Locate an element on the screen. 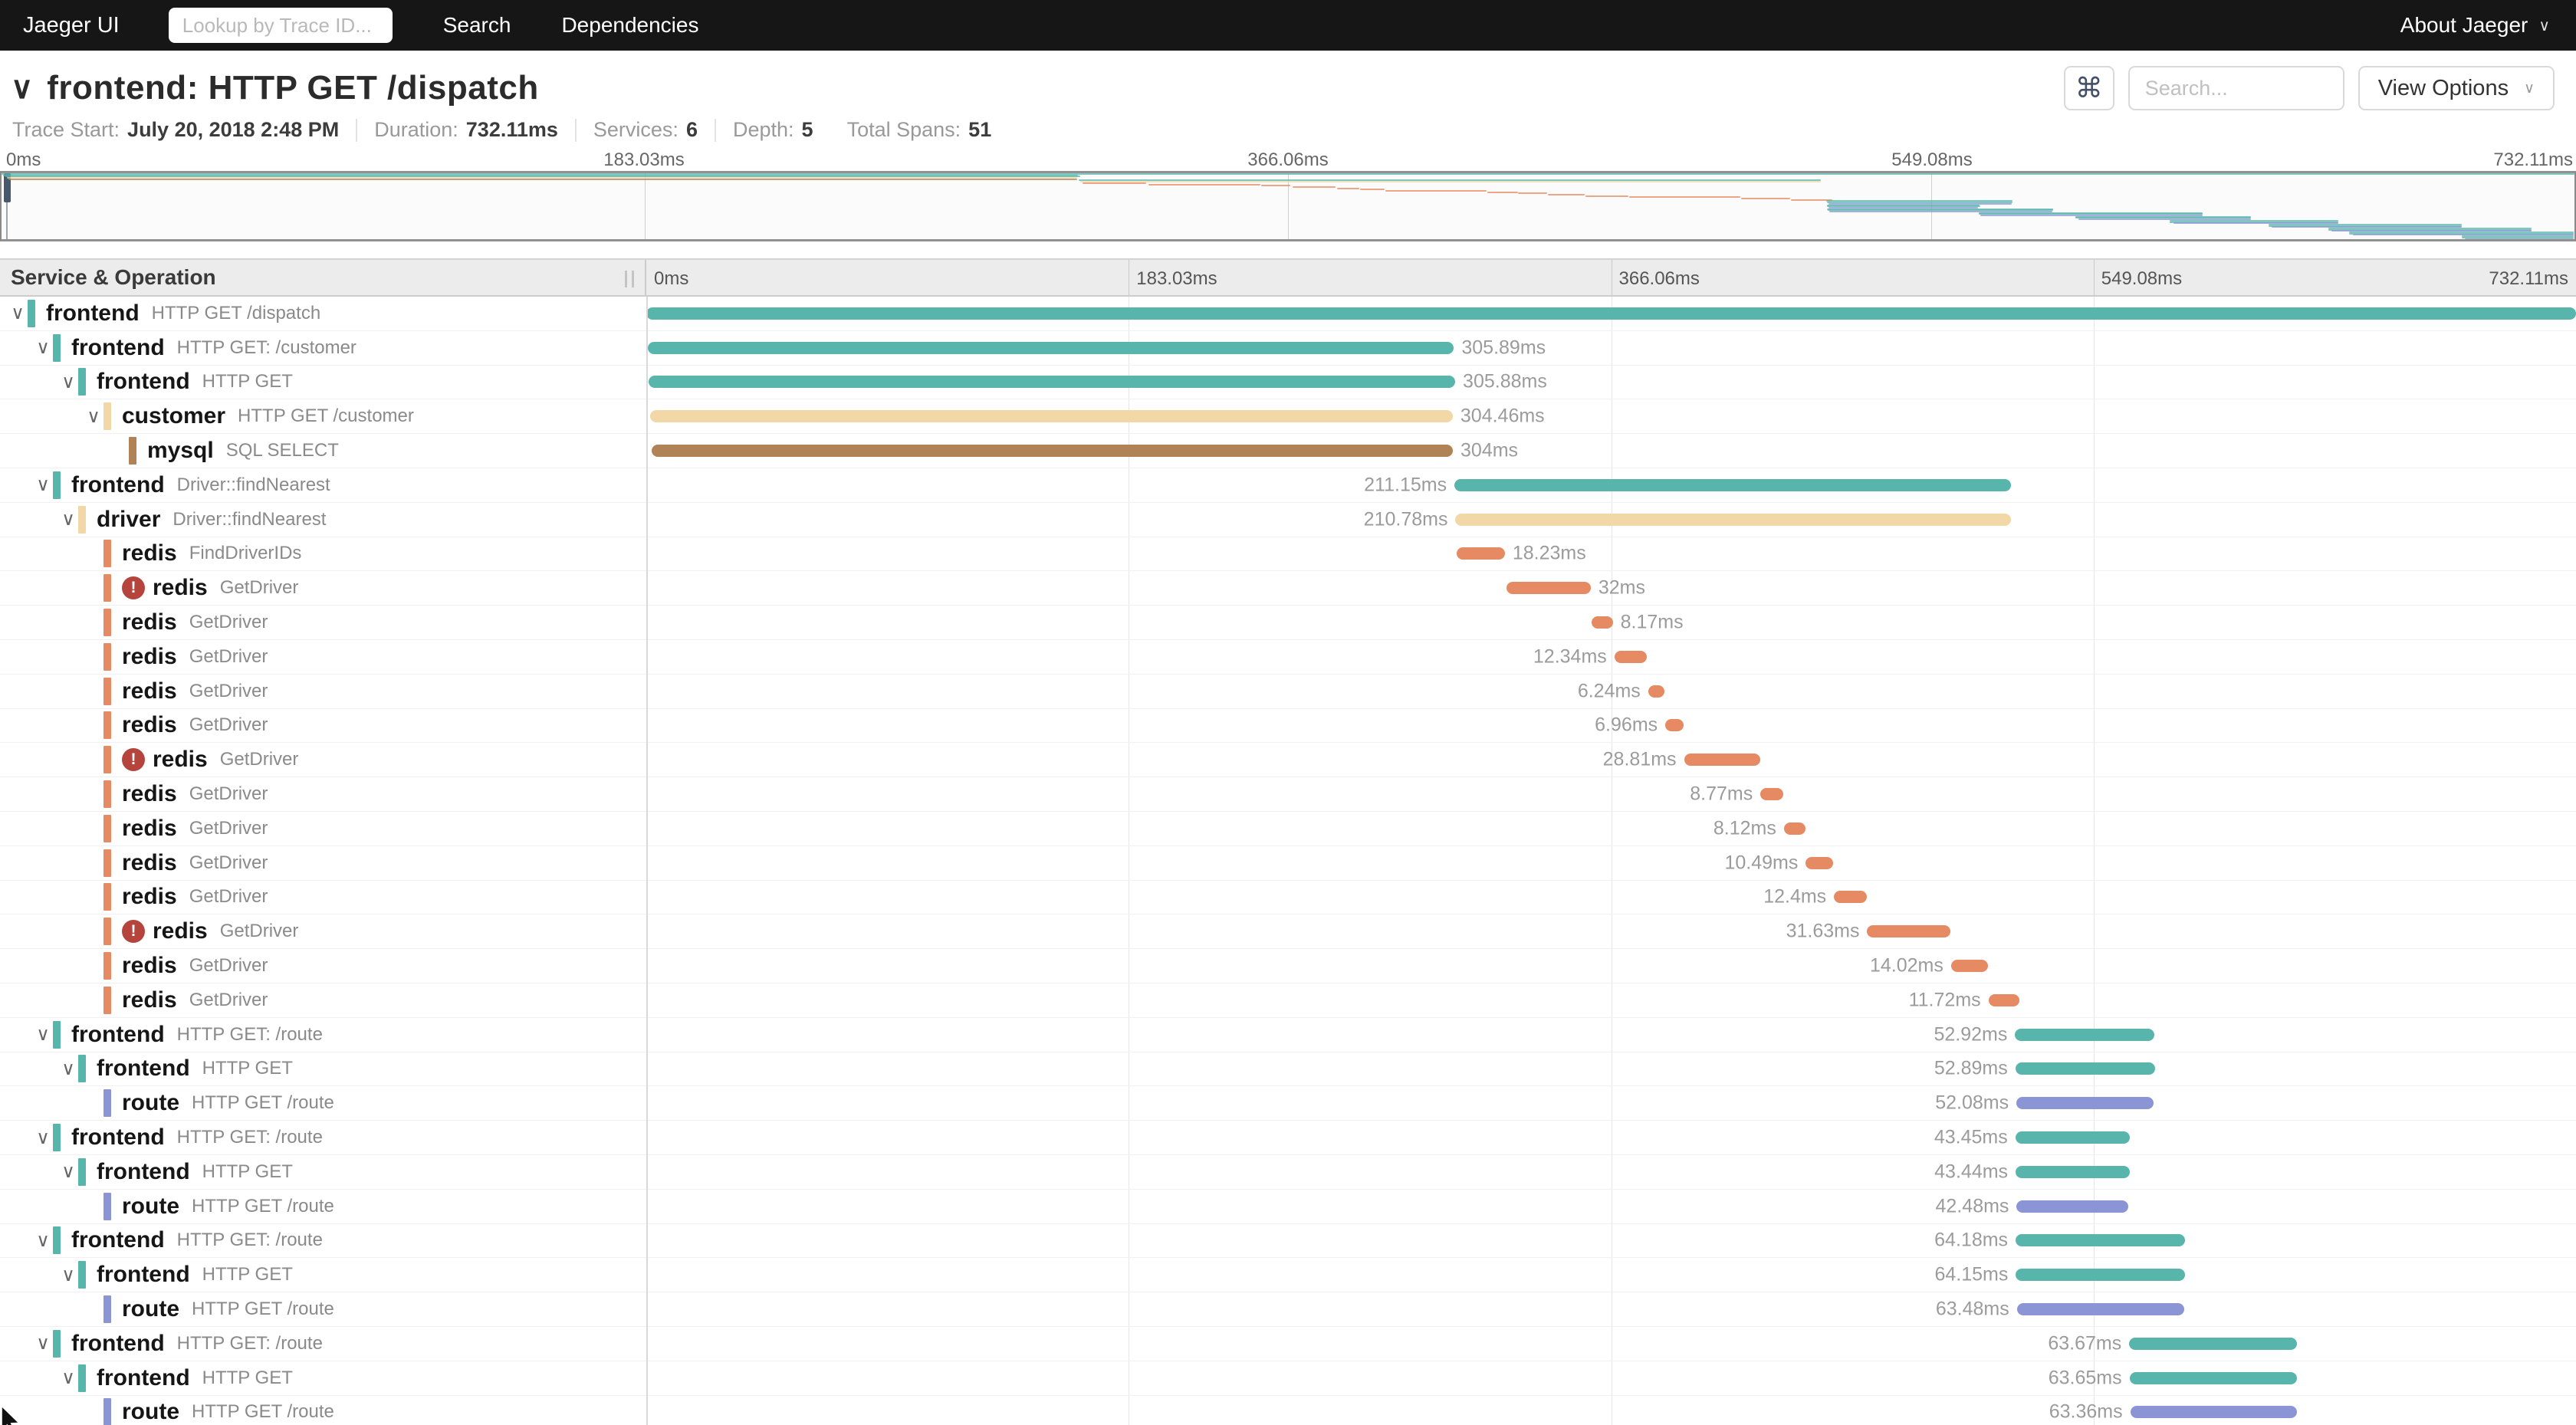 The image size is (2576, 1425). span-timeline-cell: 64.15ms is located at coordinates (1611, 1275).